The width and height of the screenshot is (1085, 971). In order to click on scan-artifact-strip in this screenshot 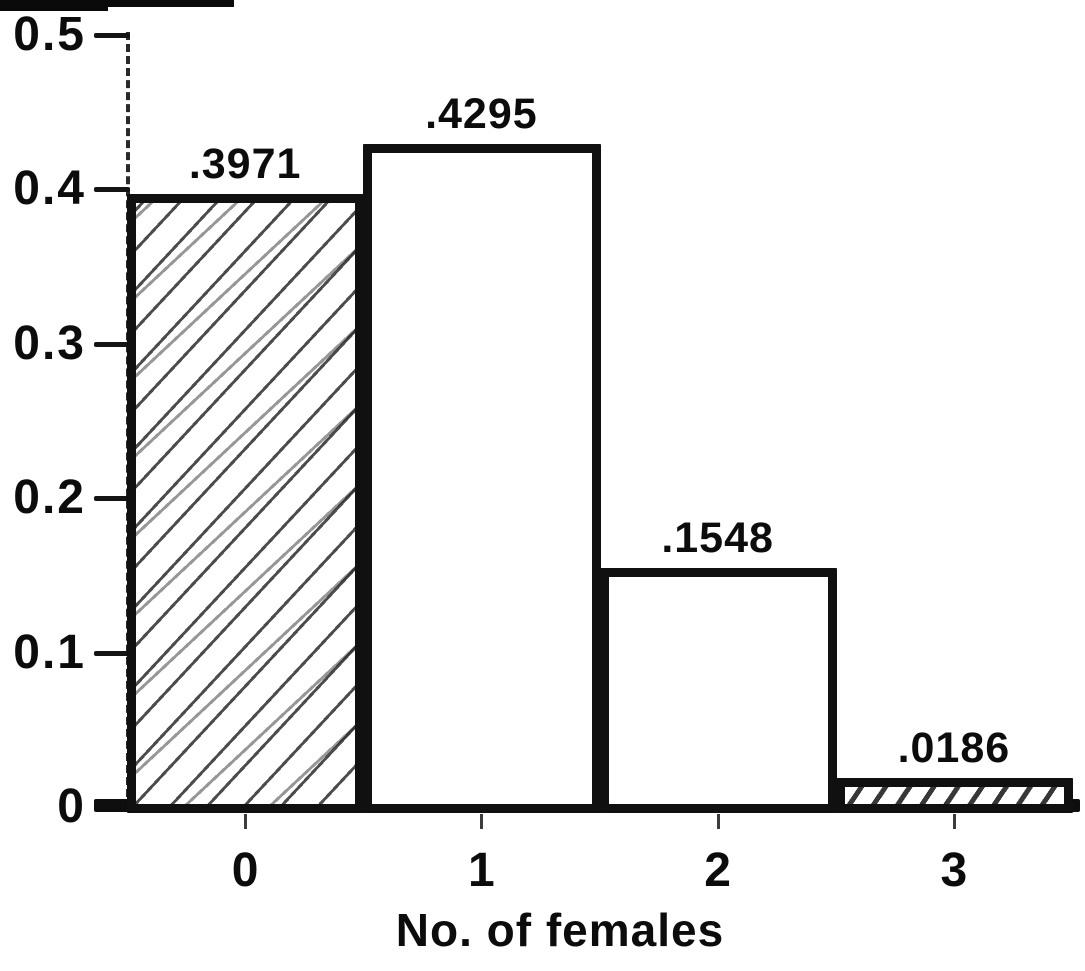, I will do `click(54, 5)`.